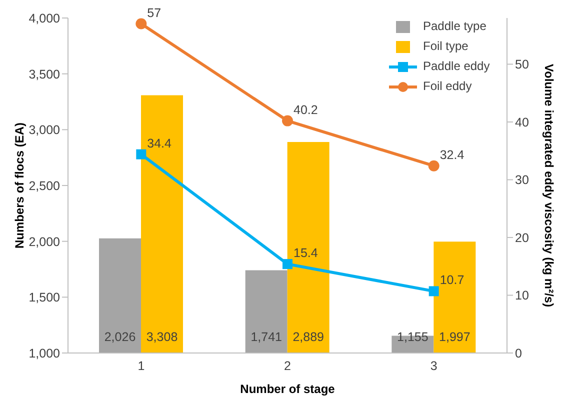  I want to click on data-label: 1,997, so click(454, 337).